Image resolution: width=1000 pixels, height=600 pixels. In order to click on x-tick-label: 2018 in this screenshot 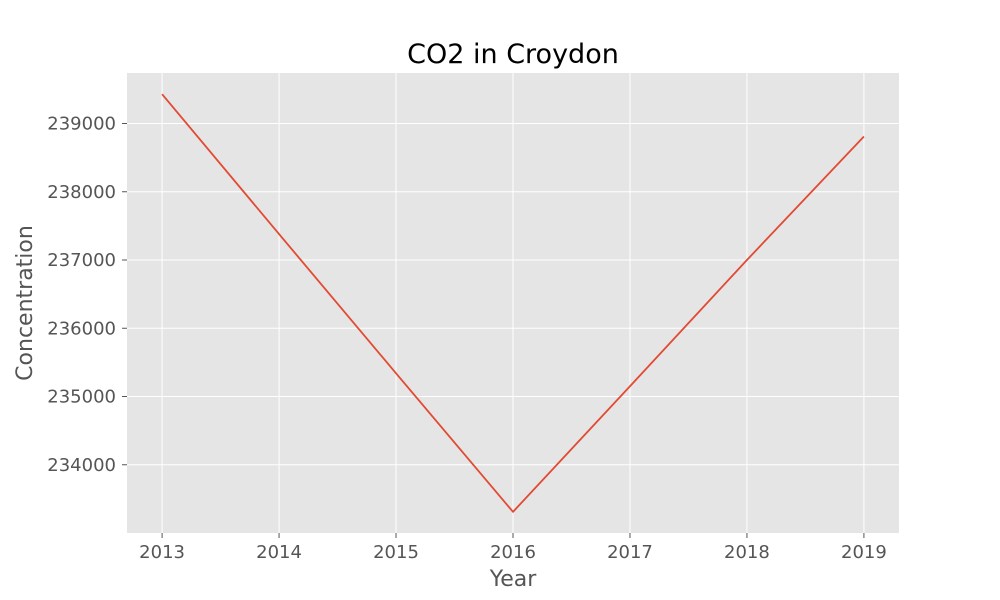, I will do `click(747, 552)`.